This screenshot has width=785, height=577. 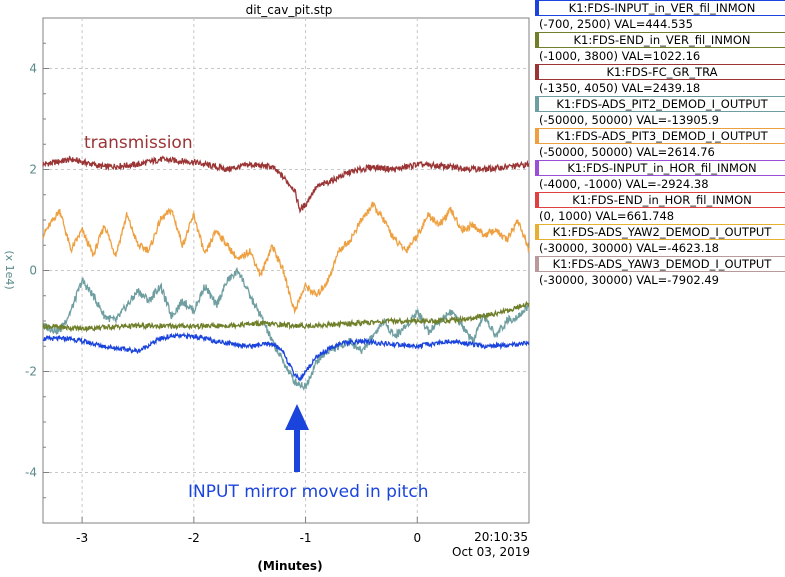 I want to click on legend-range-value: (-1000, 3800) VAL=1022.16, so click(x=620, y=56).